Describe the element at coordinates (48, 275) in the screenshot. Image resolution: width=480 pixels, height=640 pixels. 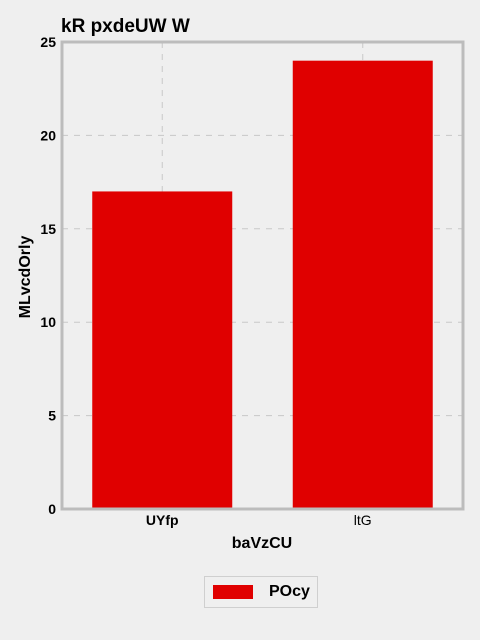
I see `y-tick-labels: 0 5 10 15 20 25` at that location.